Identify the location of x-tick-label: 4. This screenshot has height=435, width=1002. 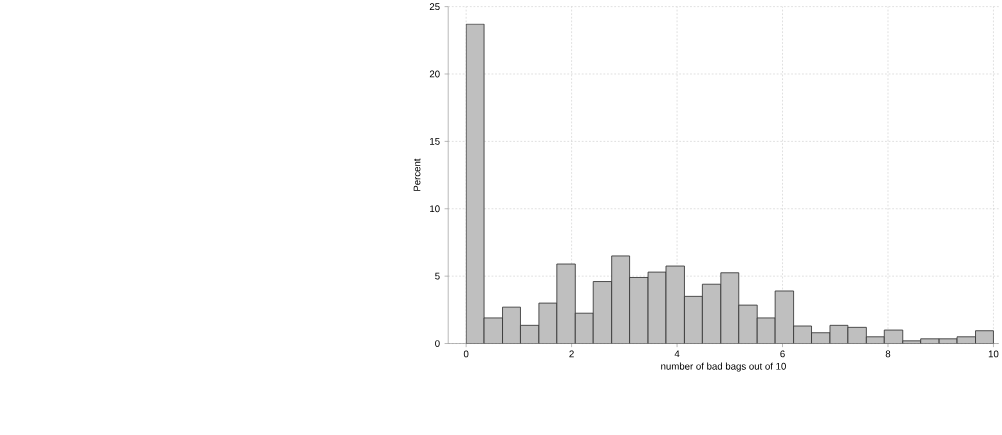
(677, 354).